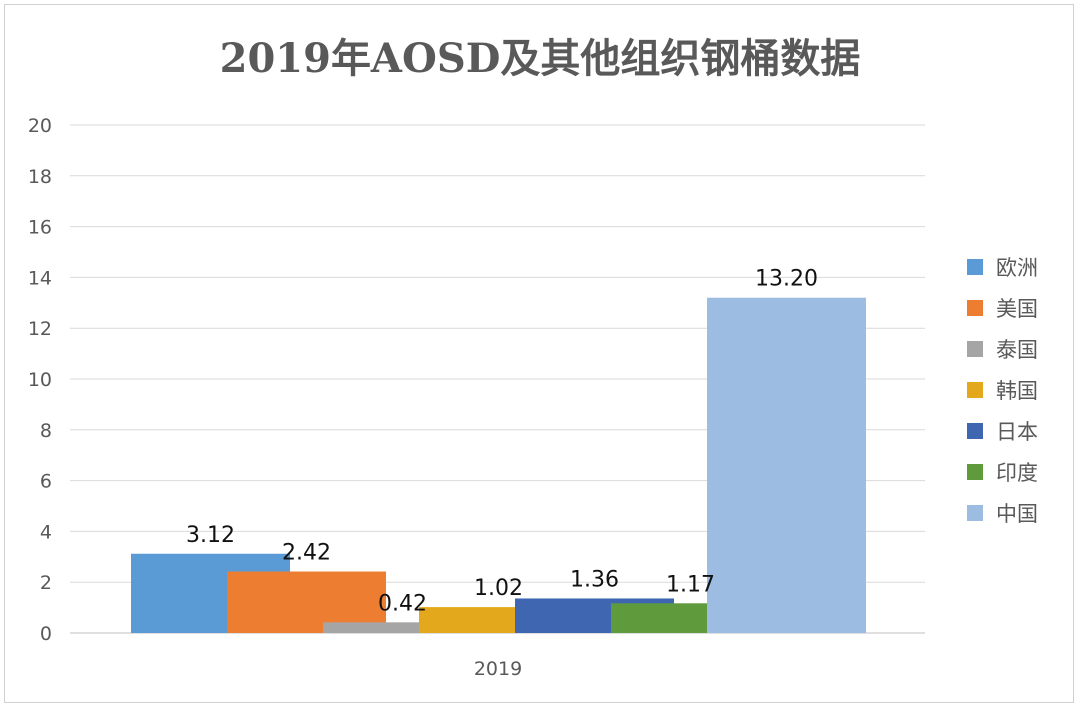 The height and width of the screenshot is (709, 1080). What do you see at coordinates (1017, 391) in the screenshot?
I see `legend-label: 韩国` at bounding box center [1017, 391].